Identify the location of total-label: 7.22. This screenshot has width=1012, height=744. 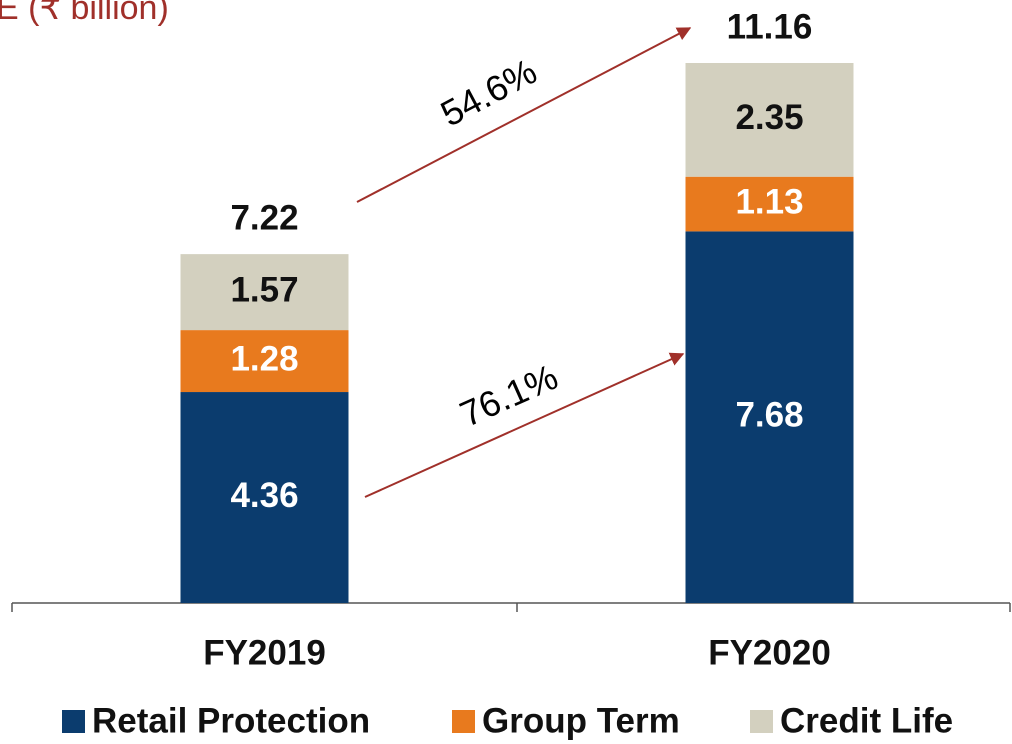
(264, 217).